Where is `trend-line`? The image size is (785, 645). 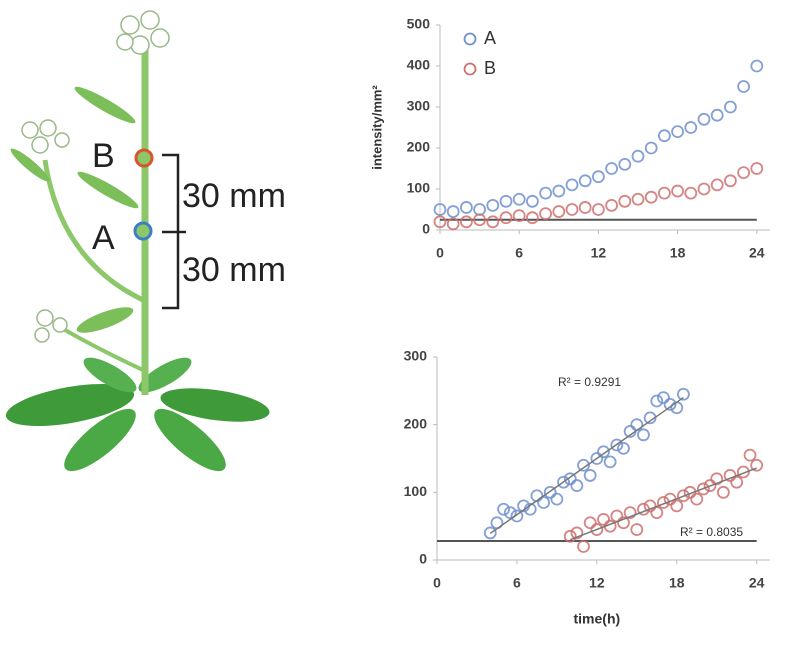 trend-line is located at coordinates (586, 465).